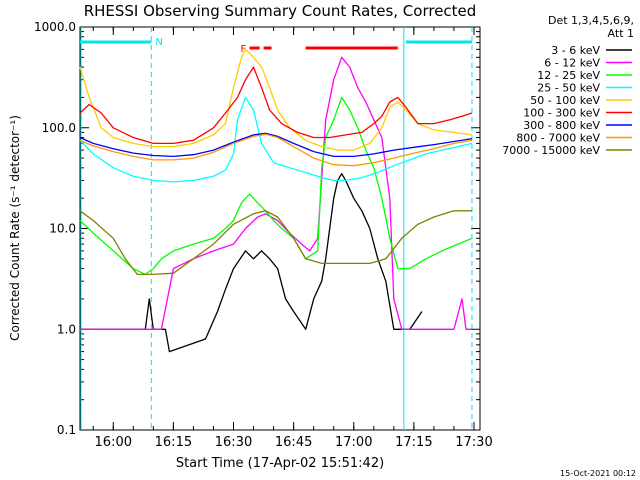  I want to click on y-tick-label: 100.0, so click(59, 128).